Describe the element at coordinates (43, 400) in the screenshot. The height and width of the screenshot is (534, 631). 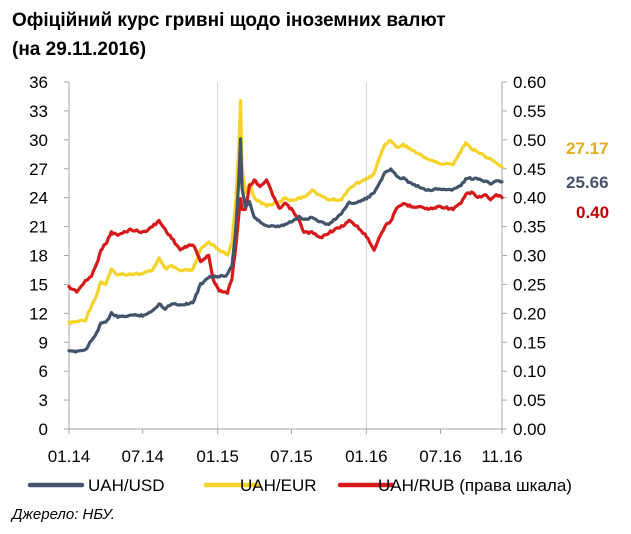
I see `left-tick-label: 3` at that location.